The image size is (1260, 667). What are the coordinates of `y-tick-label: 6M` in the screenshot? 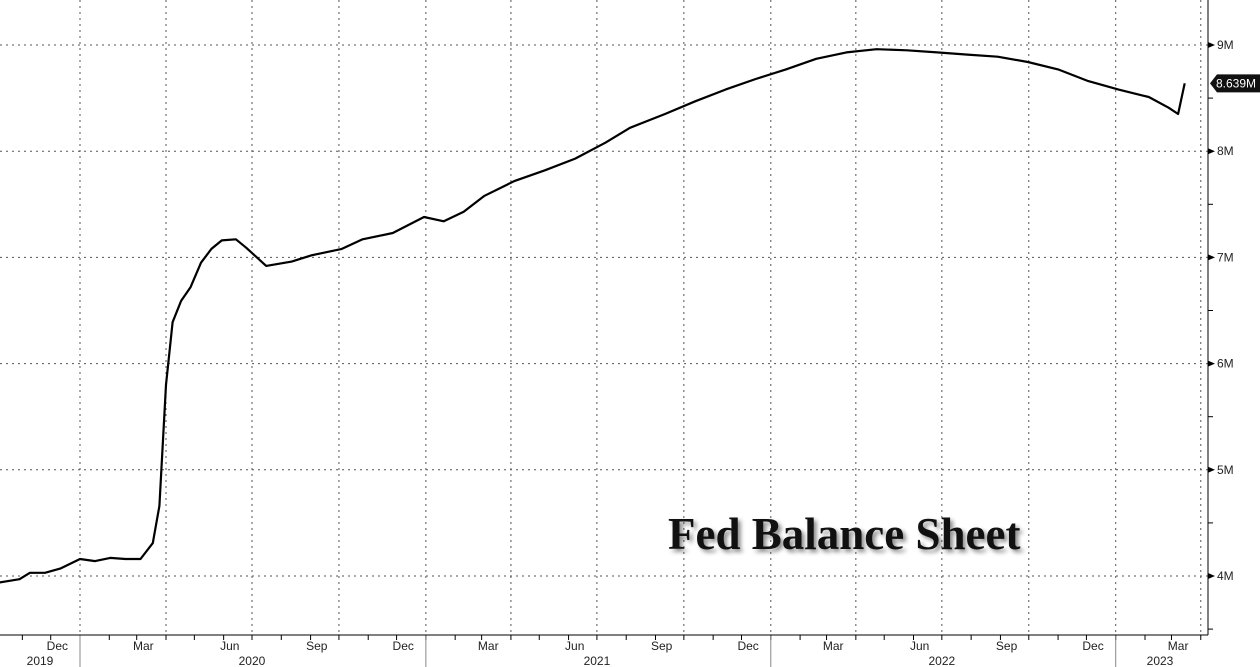 It's located at (1225, 364).